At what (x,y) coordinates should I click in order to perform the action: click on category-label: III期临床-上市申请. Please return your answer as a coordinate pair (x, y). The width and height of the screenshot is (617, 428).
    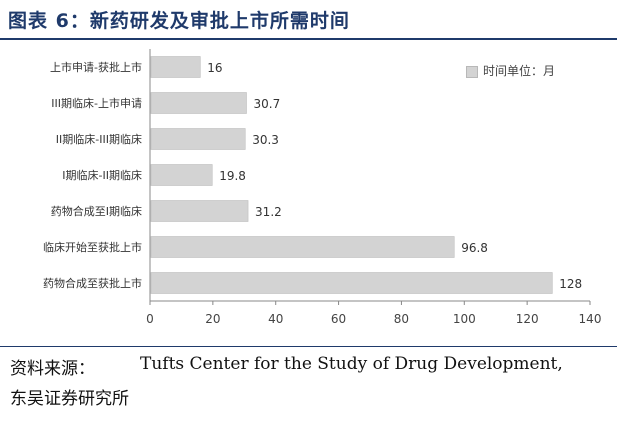
    Looking at the image, I should click on (96, 103).